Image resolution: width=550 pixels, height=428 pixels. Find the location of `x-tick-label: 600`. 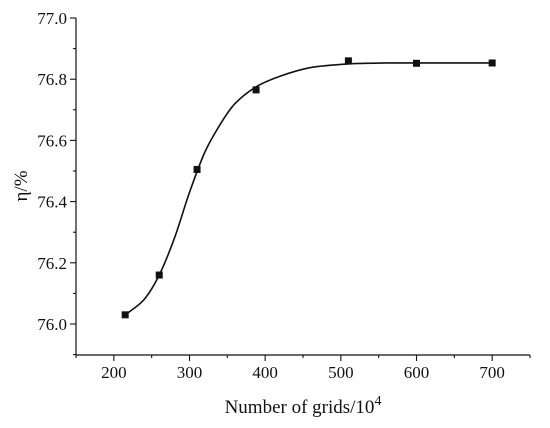

x-tick-label: 600 is located at coordinates (417, 372).